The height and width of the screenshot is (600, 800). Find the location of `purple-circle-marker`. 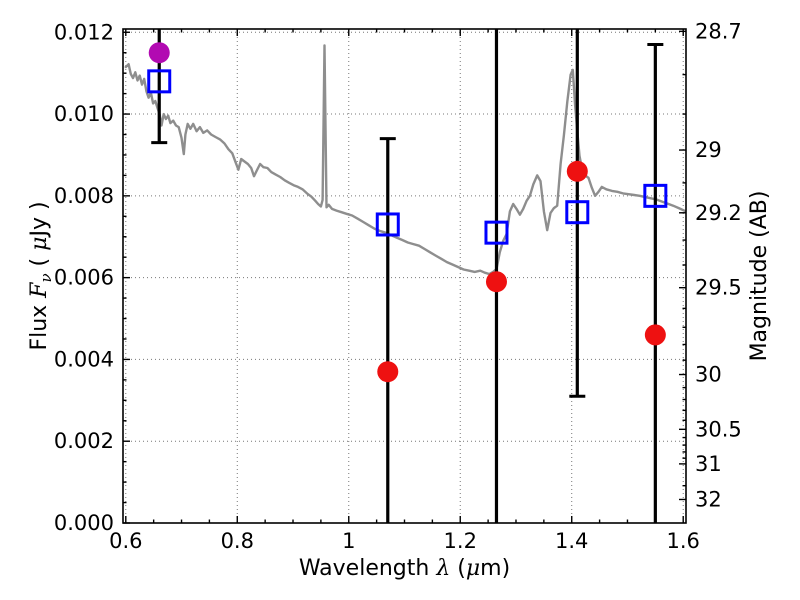

purple-circle-marker is located at coordinates (159, 53).